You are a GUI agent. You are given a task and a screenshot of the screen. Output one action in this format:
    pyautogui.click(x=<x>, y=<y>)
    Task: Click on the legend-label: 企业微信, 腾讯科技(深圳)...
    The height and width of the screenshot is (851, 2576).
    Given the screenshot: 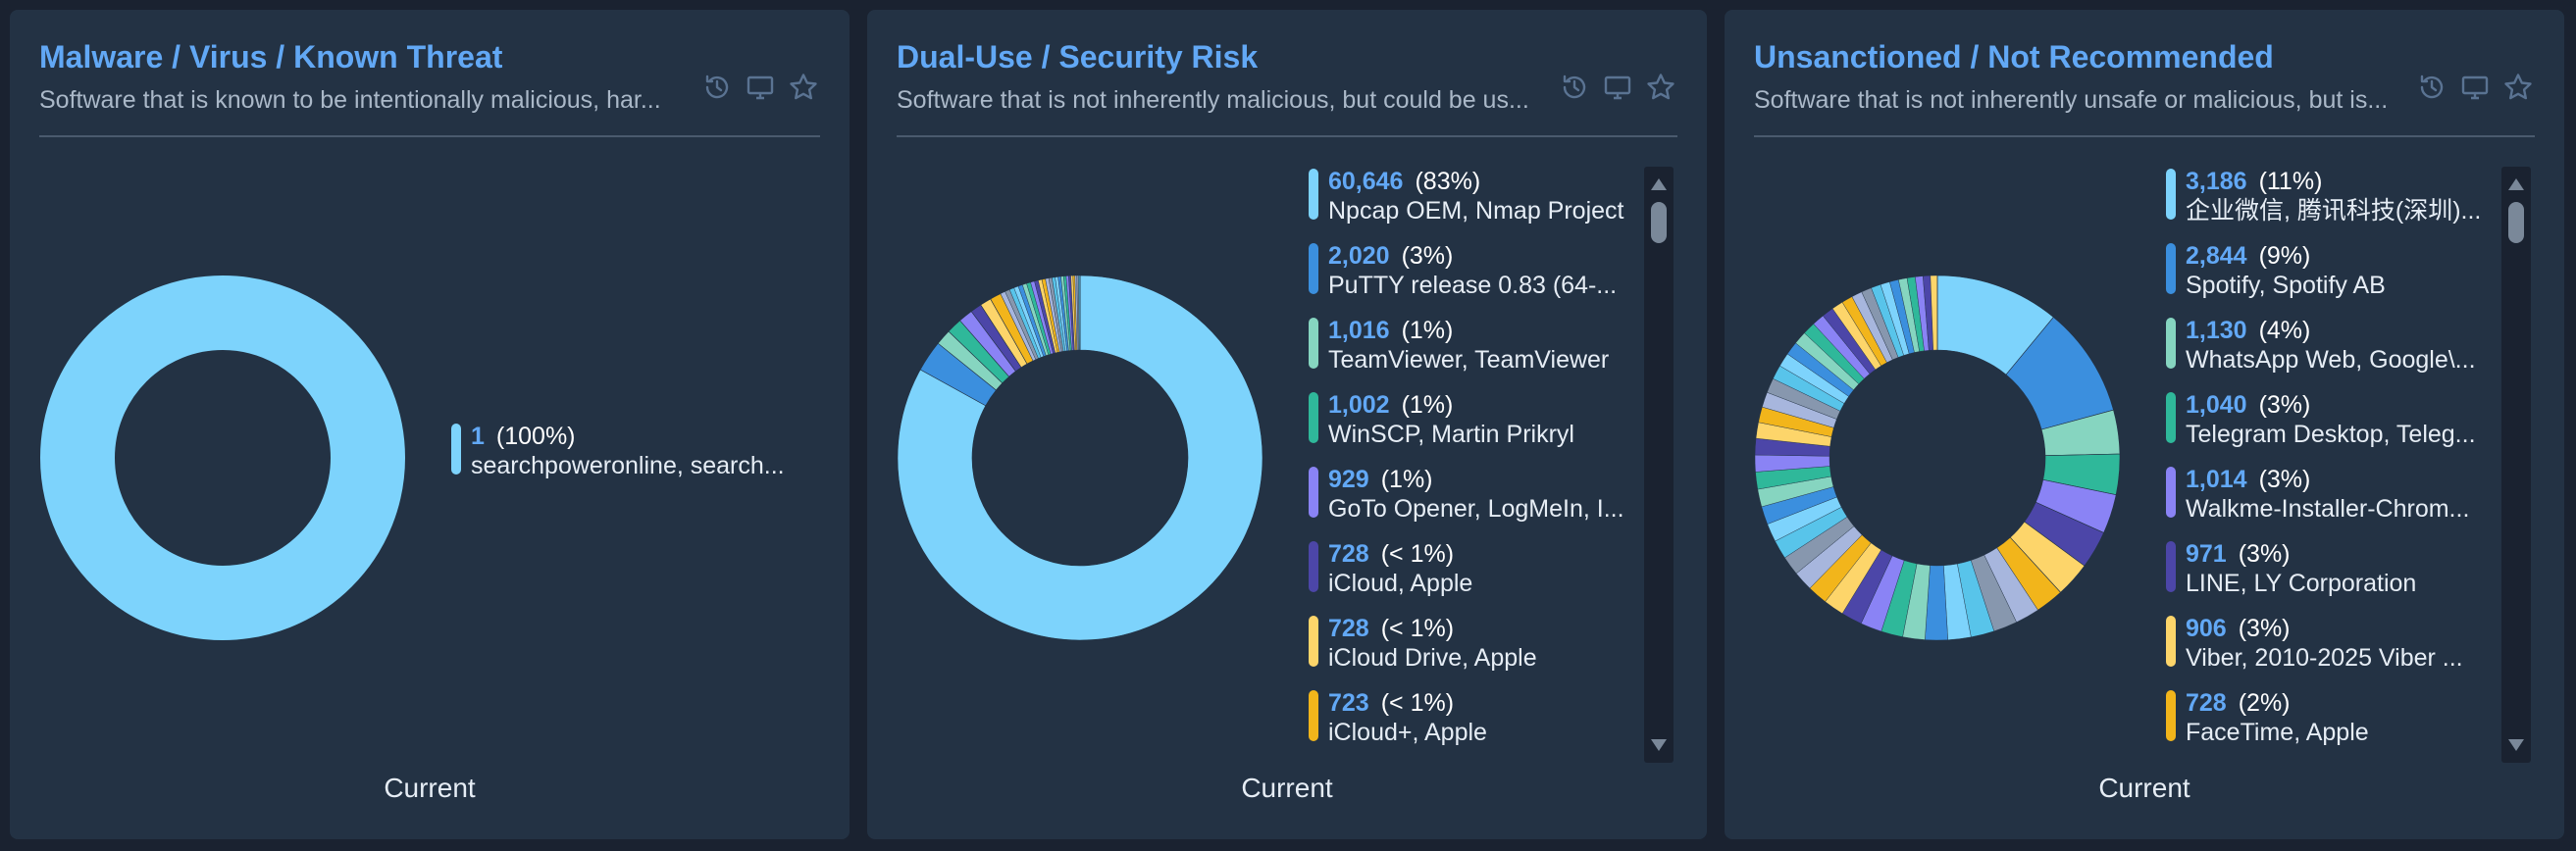 What is the action you would take?
    pyautogui.click(x=2334, y=211)
    